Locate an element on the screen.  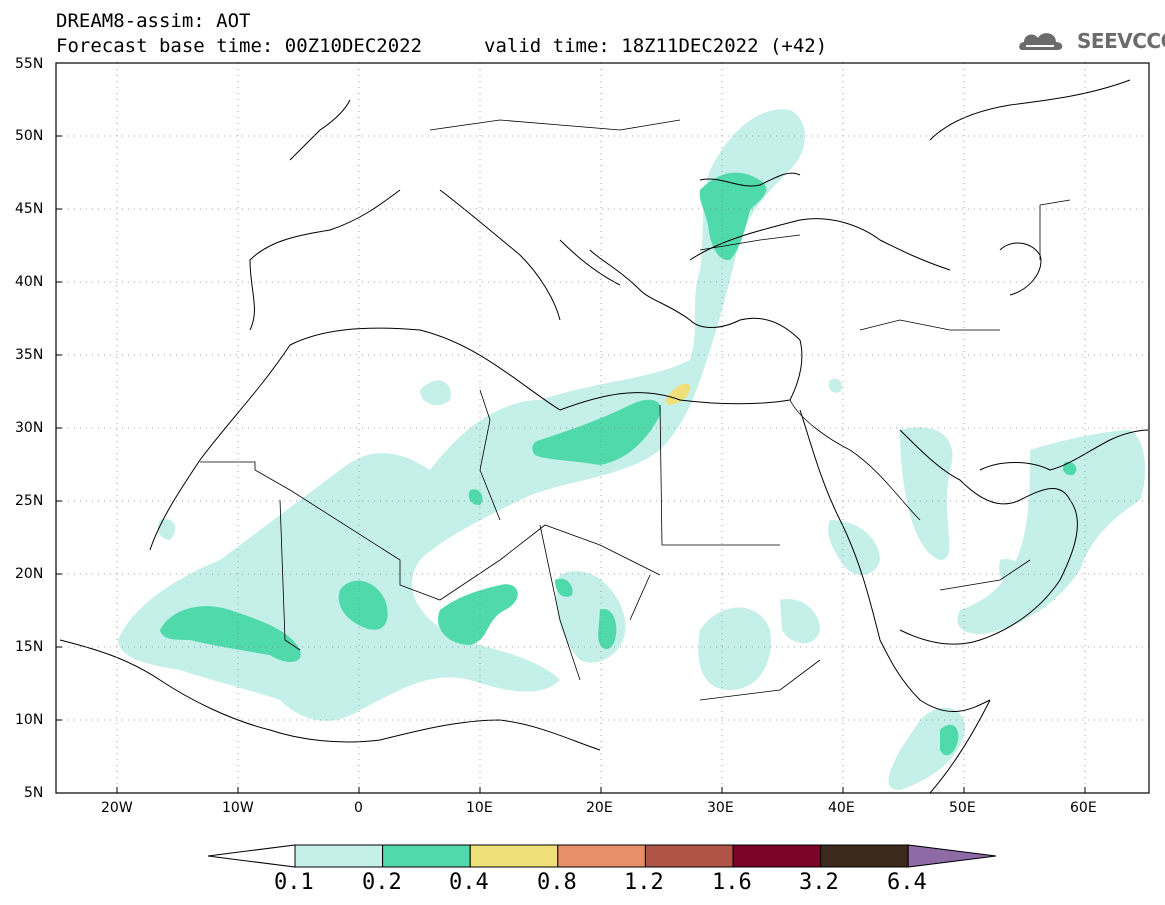
lon-label: 60E is located at coordinates (1083, 808).